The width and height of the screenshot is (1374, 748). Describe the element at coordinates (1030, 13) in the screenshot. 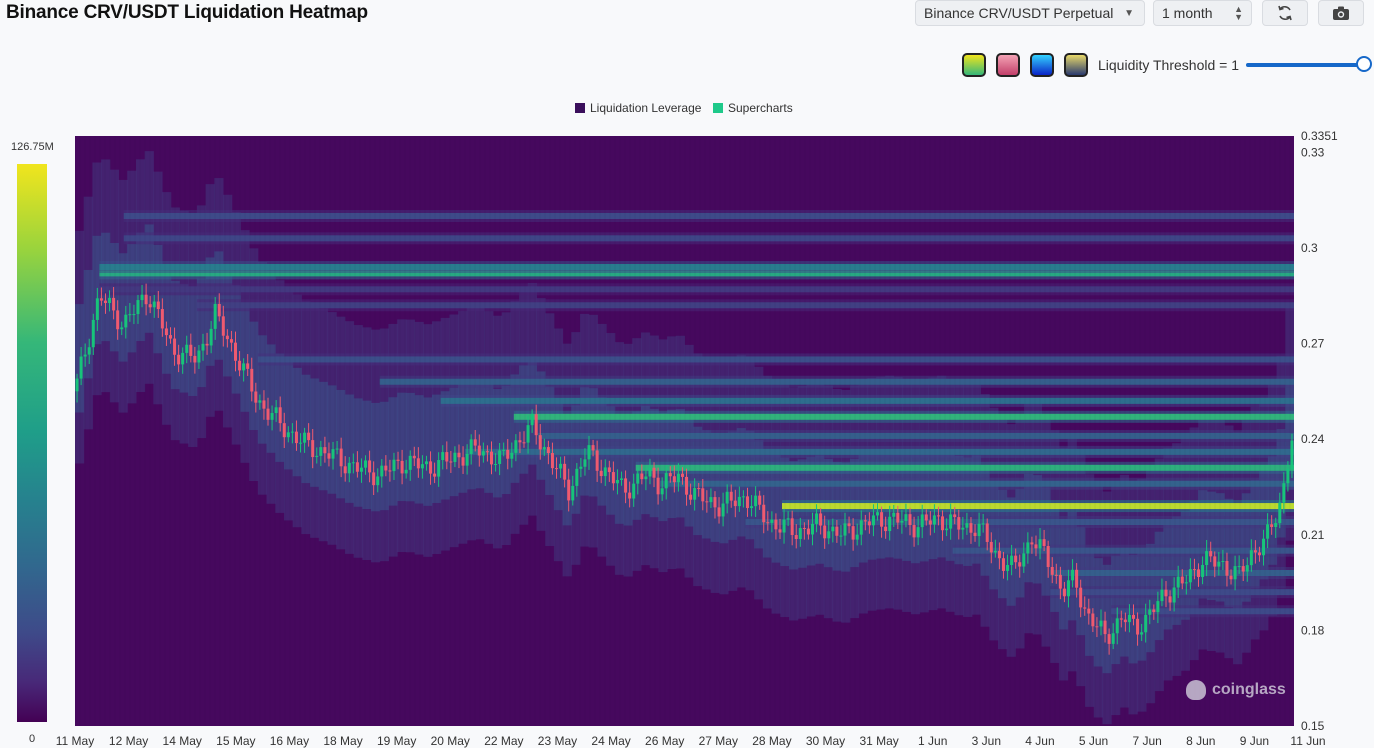

I see `pair-select: Binance CRV/USDT Perpetual ▼` at that location.